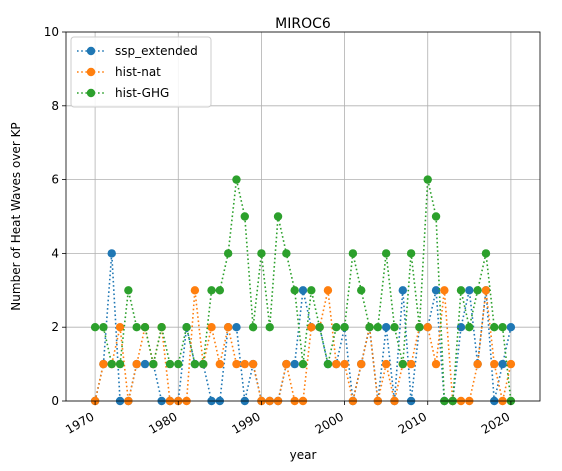 This screenshot has width=562, height=471. I want to click on legend-label: hist-GHG, so click(142, 93).